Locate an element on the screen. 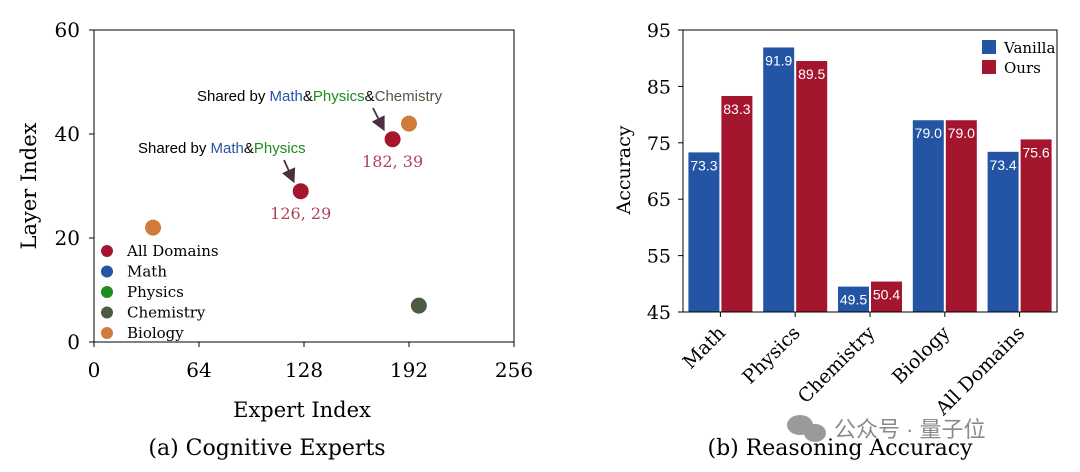 This screenshot has width=1080, height=472. bar-value-label: 75.6 is located at coordinates (1035, 152).